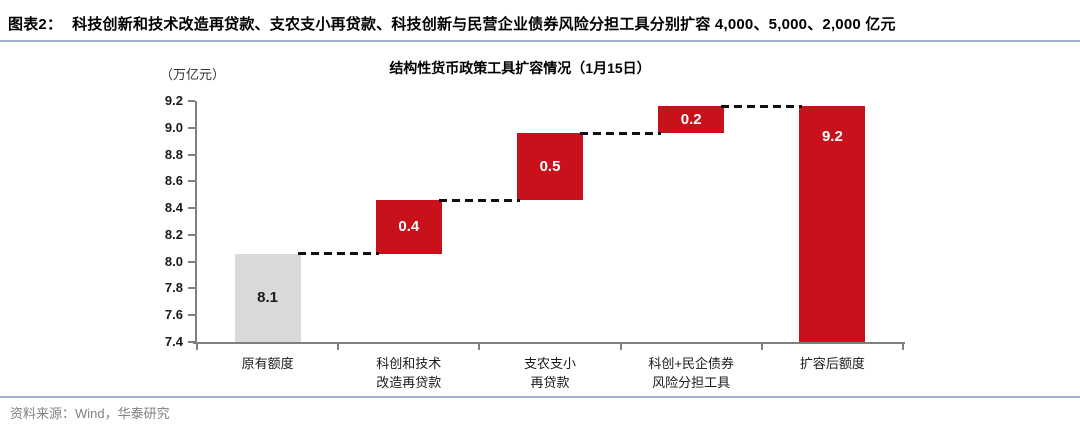 Image resolution: width=1080 pixels, height=424 pixels. Describe the element at coordinates (408, 373) in the screenshot. I see `category-label: 科创和技术改造再贷款` at that location.